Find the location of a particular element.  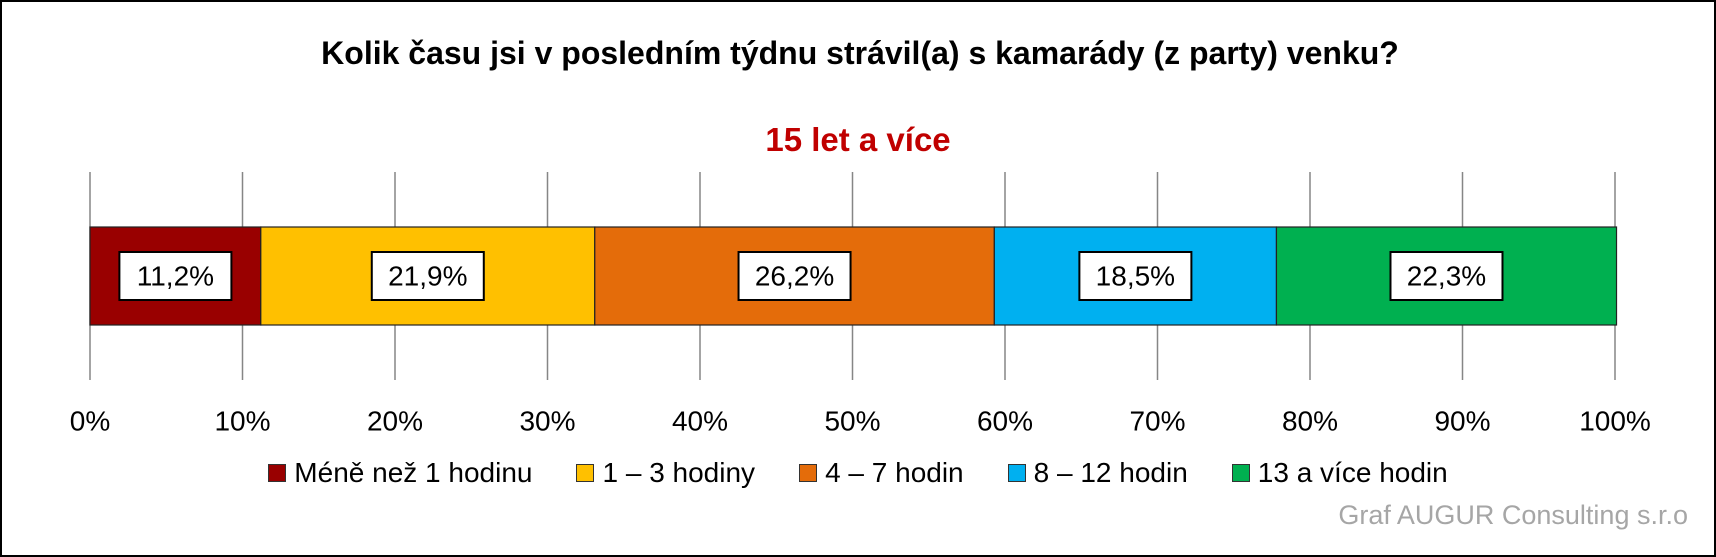

legend-item: 4 – 7 hodin is located at coordinates (881, 473).